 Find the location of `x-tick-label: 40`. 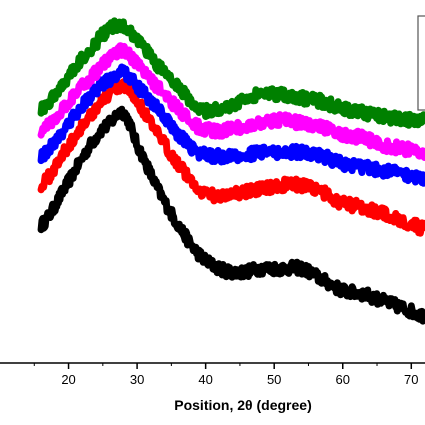

x-tick-label: 40 is located at coordinates (205, 379).